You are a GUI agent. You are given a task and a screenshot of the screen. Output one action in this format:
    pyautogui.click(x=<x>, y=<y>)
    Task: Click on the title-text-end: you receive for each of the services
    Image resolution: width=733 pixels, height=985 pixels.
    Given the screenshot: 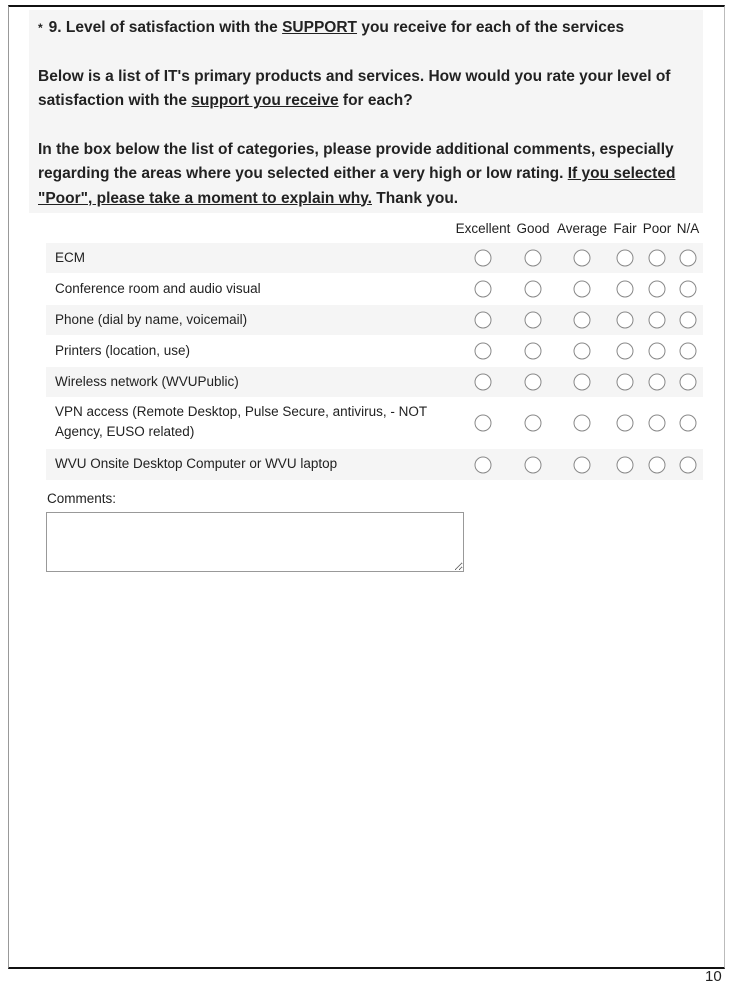 What is the action you would take?
    pyautogui.click(x=491, y=27)
    